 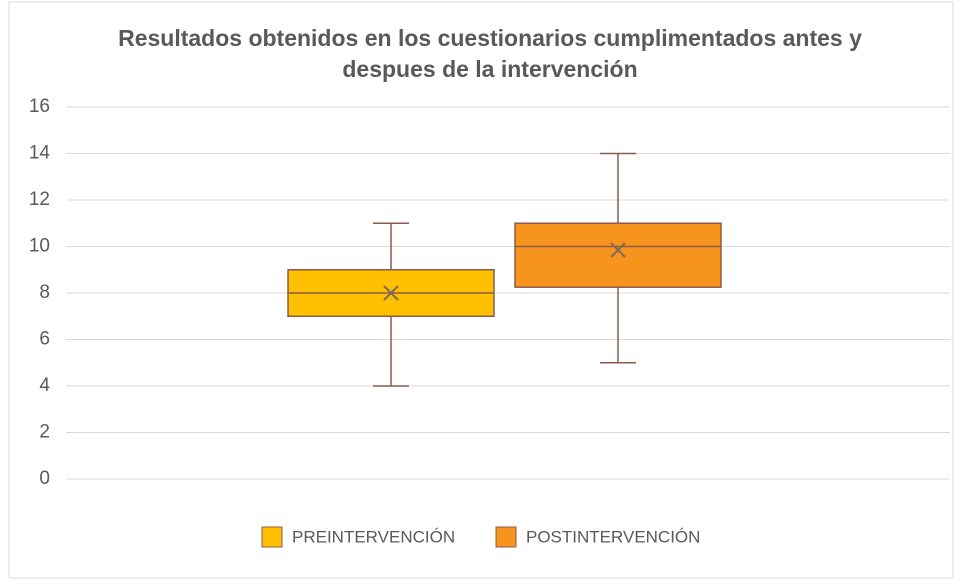 What do you see at coordinates (613, 536) in the screenshot?
I see `legend-label: POSTINTERVENCIÓN` at bounding box center [613, 536].